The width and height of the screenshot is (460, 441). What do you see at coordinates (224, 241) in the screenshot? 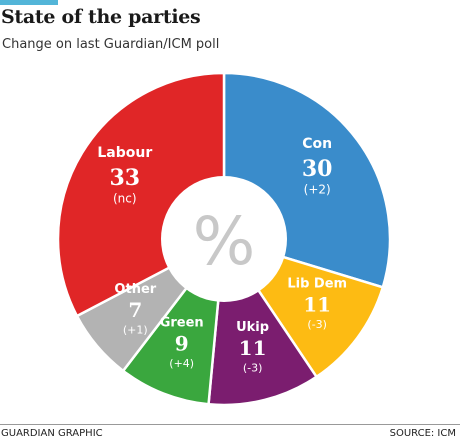
I see `percent-center-label: %` at bounding box center [224, 241].